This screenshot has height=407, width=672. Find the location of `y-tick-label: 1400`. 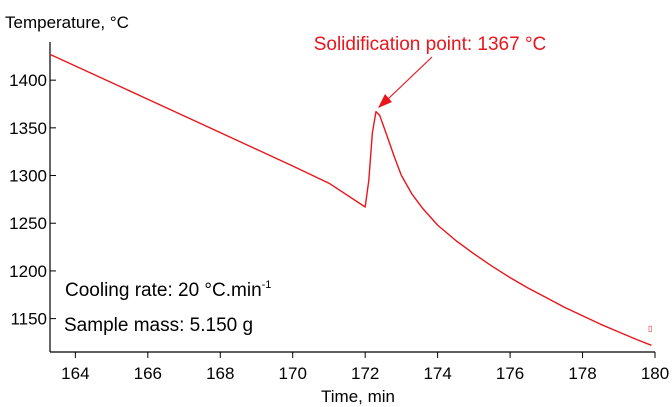

y-tick-label: 1400 is located at coordinates (28, 80).